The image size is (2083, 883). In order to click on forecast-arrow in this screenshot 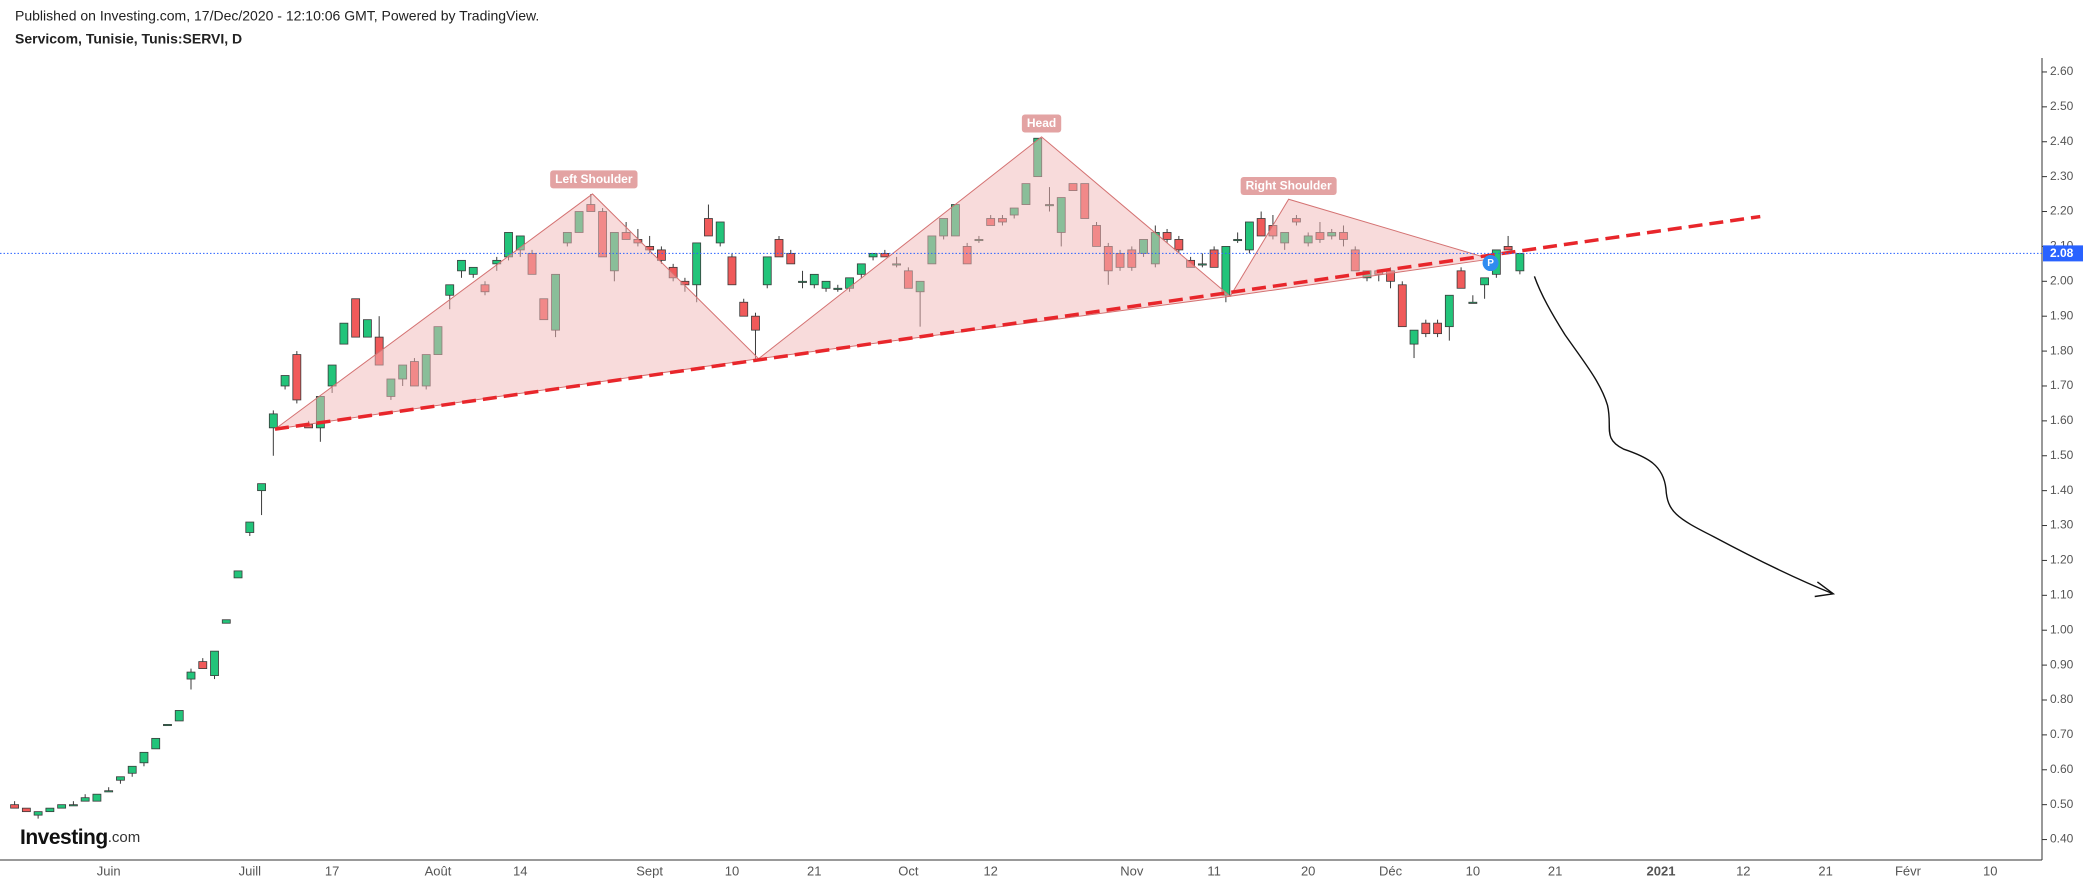, I will do `click(1683, 435)`.